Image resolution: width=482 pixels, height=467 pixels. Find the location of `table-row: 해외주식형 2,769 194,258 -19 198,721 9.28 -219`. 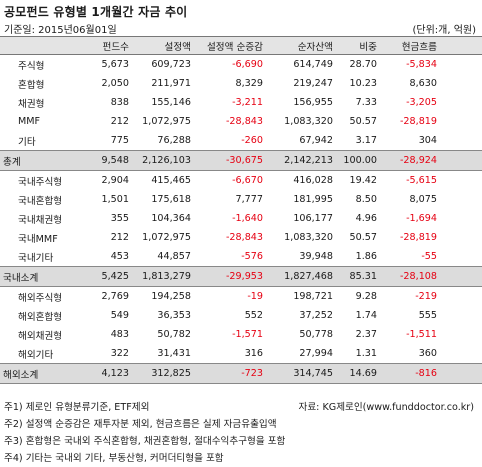

table-row: 해외주식형 2,769 194,258 -19 198,721 9.28 -219 is located at coordinates (241, 297).